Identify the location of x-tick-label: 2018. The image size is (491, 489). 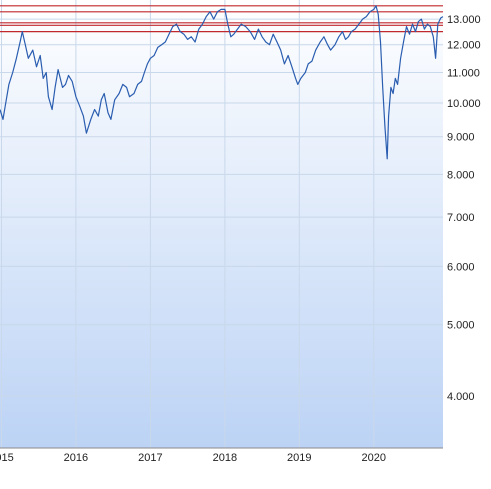
(225, 458).